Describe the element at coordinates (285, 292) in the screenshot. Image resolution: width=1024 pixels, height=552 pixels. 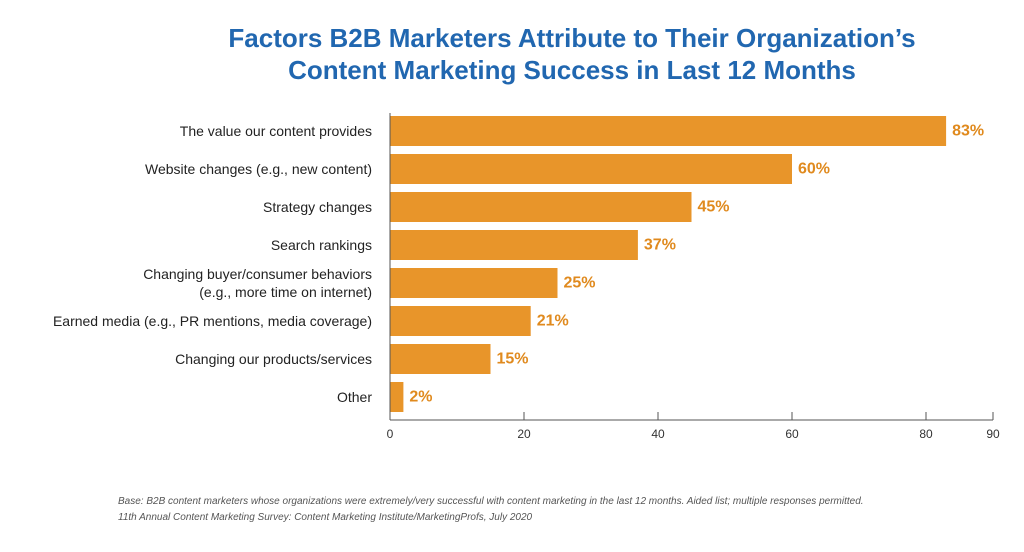
I see `category-label: (e.g., more time on internet)` at that location.